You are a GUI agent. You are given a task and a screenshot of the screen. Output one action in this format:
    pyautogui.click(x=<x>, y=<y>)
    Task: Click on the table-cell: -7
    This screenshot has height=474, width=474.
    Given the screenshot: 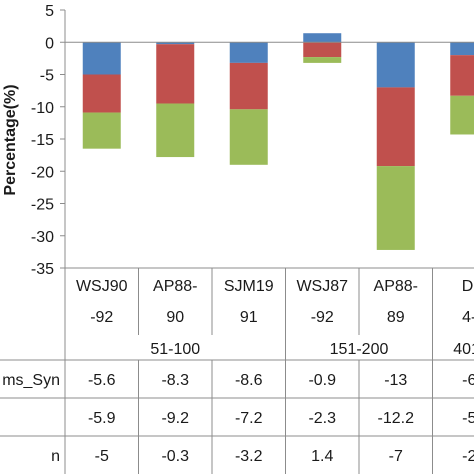 What is the action you would take?
    pyautogui.click(x=396, y=456)
    